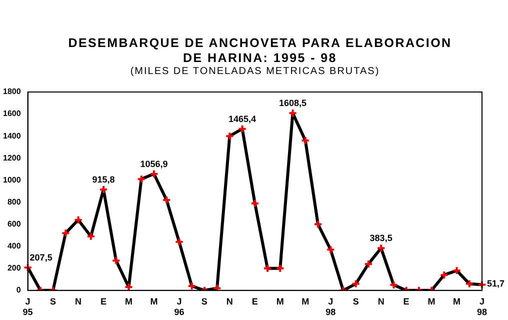  What do you see at coordinates (496, 283) in the screenshot?
I see `data-label: 51,7` at bounding box center [496, 283].